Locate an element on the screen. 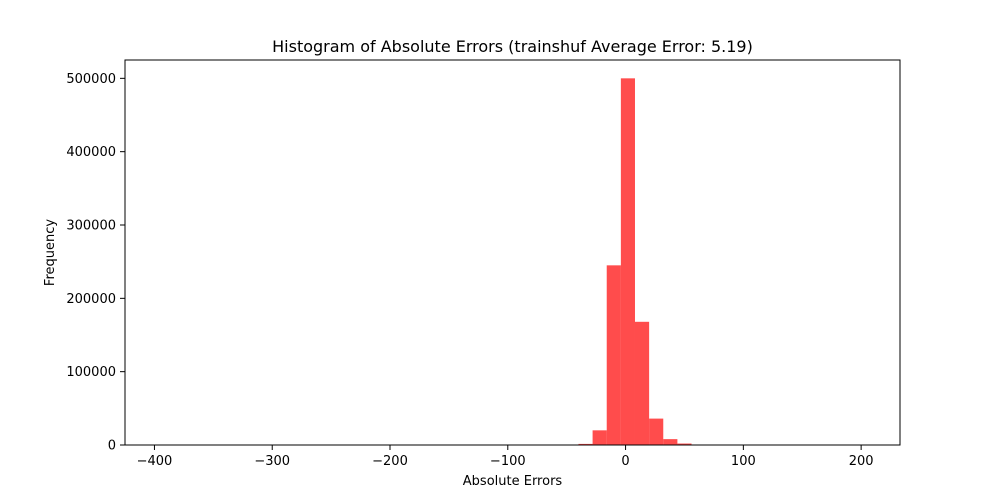 The height and width of the screenshot is (500, 1000). y-tick-label: 200000 is located at coordinates (91, 299).